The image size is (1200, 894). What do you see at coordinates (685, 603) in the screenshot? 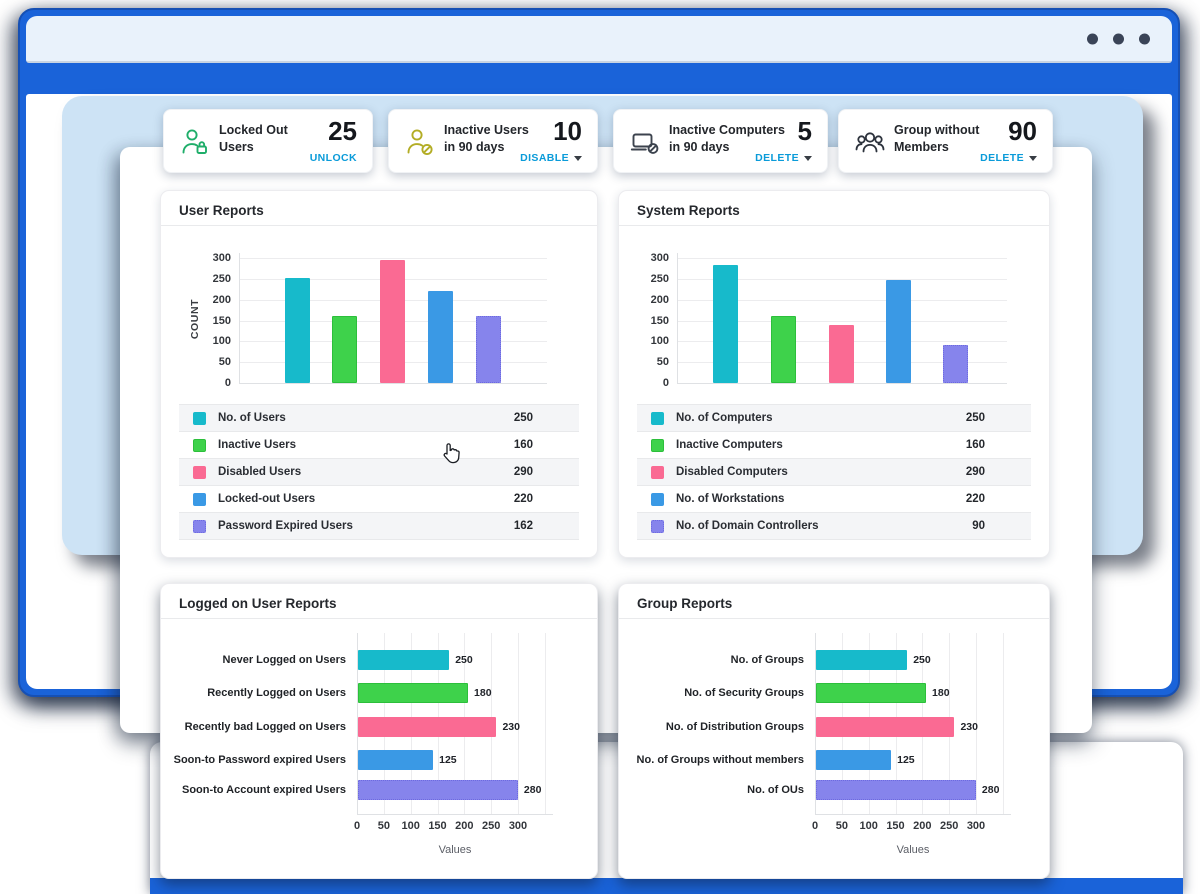
I see `panel-title: Group Reports` at bounding box center [685, 603].